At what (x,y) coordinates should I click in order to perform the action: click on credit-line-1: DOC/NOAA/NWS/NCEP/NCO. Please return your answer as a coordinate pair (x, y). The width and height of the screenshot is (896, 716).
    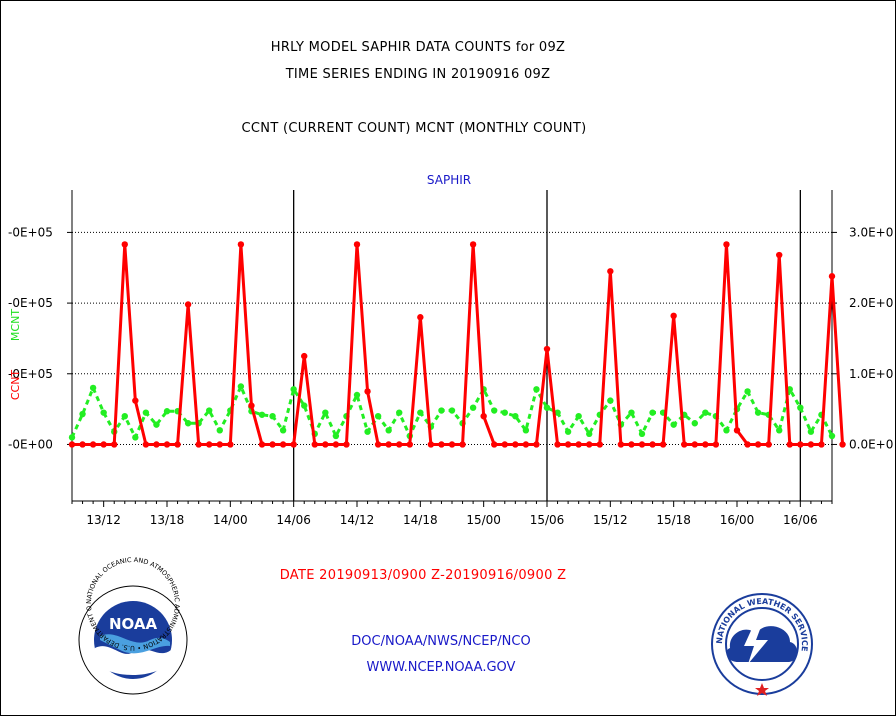
    Looking at the image, I should click on (440, 641).